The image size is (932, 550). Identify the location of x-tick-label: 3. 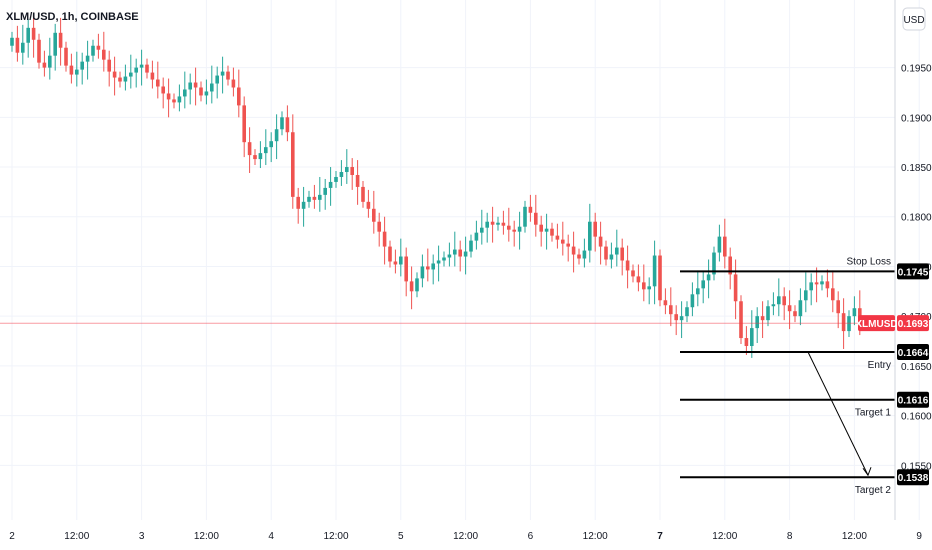
(142, 536).